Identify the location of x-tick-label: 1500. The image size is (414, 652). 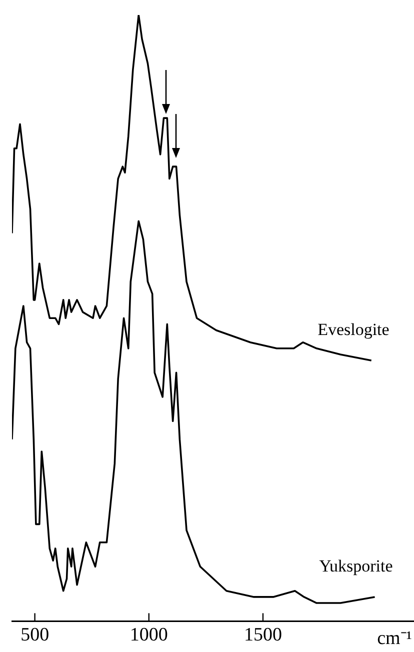
(263, 635).